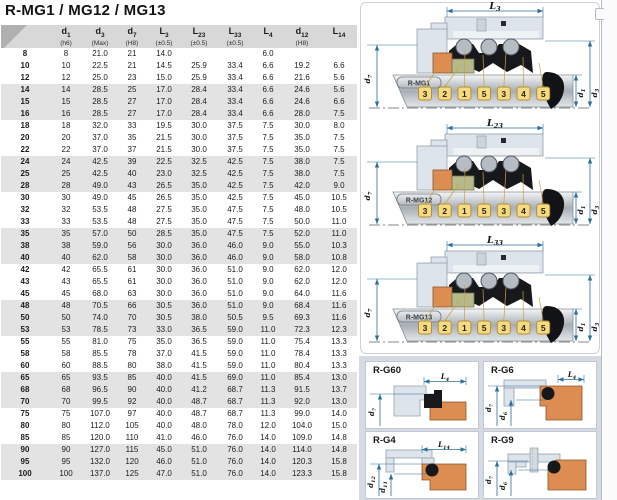  I want to click on table-cell: 12.0, so click(339, 281).